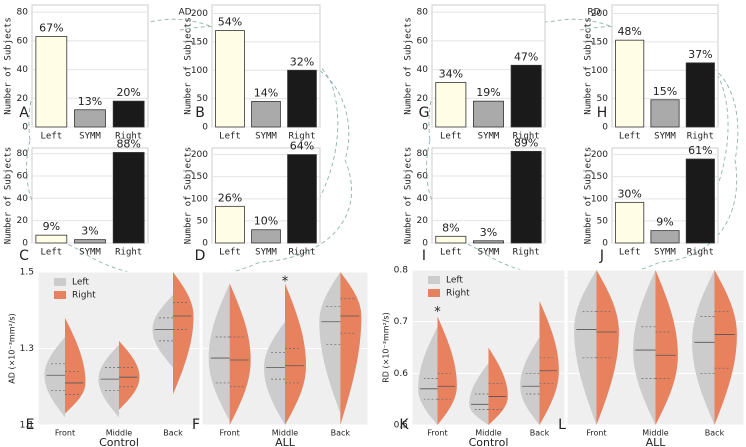 This screenshot has width=746, height=447. Describe the element at coordinates (230, 197) in the screenshot. I see `percent-label: 26%` at that location.